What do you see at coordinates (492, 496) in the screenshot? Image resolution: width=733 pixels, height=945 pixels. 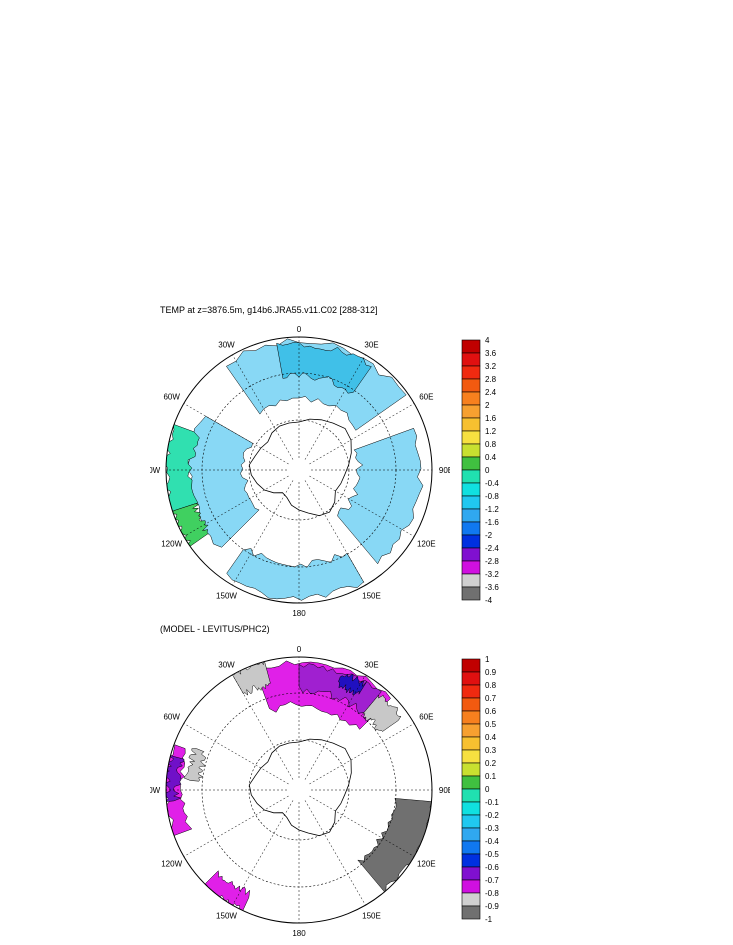 I see `colorbar-1-label: -0.8` at bounding box center [492, 496].